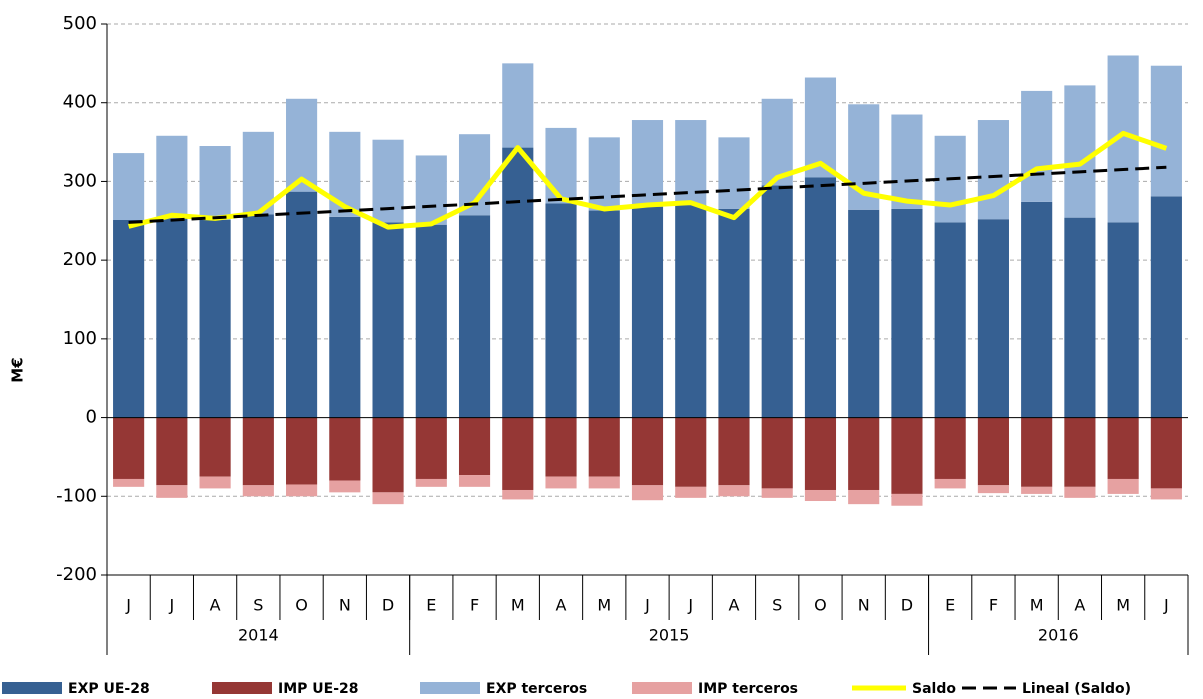 The height and width of the screenshot is (699, 1203). Describe the element at coordinates (76, 574) in the screenshot. I see `y-tick-label: -200` at that location.